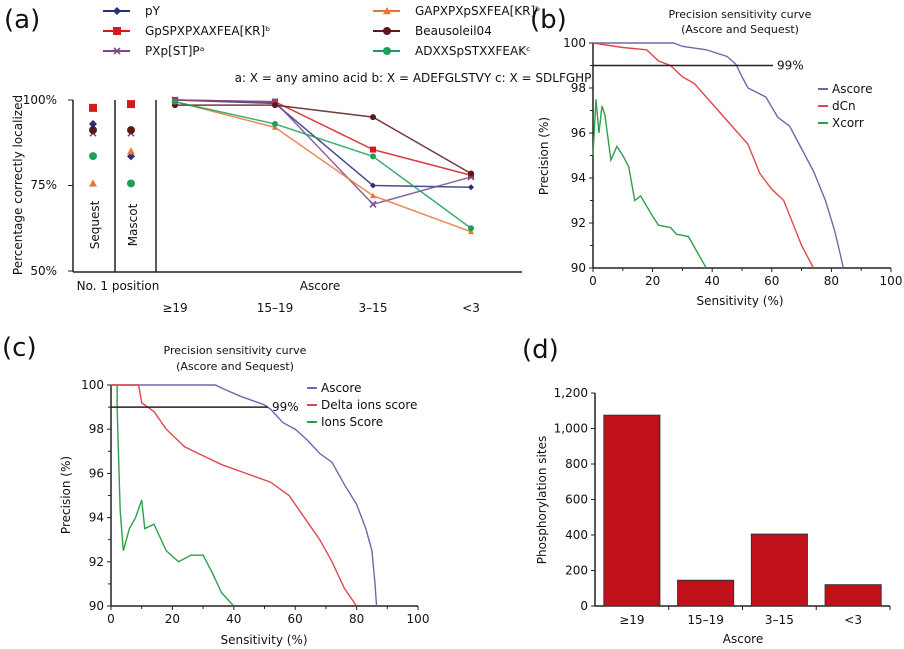  I want to click on legend-label: pY, so click(153, 11).